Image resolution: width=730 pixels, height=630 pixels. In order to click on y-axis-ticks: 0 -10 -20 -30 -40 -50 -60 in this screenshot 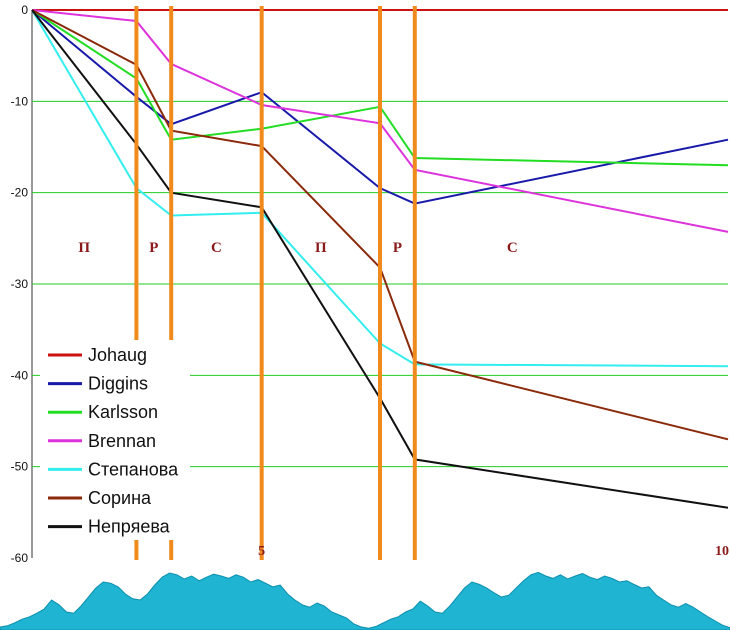, I will do `click(20, 284)`.